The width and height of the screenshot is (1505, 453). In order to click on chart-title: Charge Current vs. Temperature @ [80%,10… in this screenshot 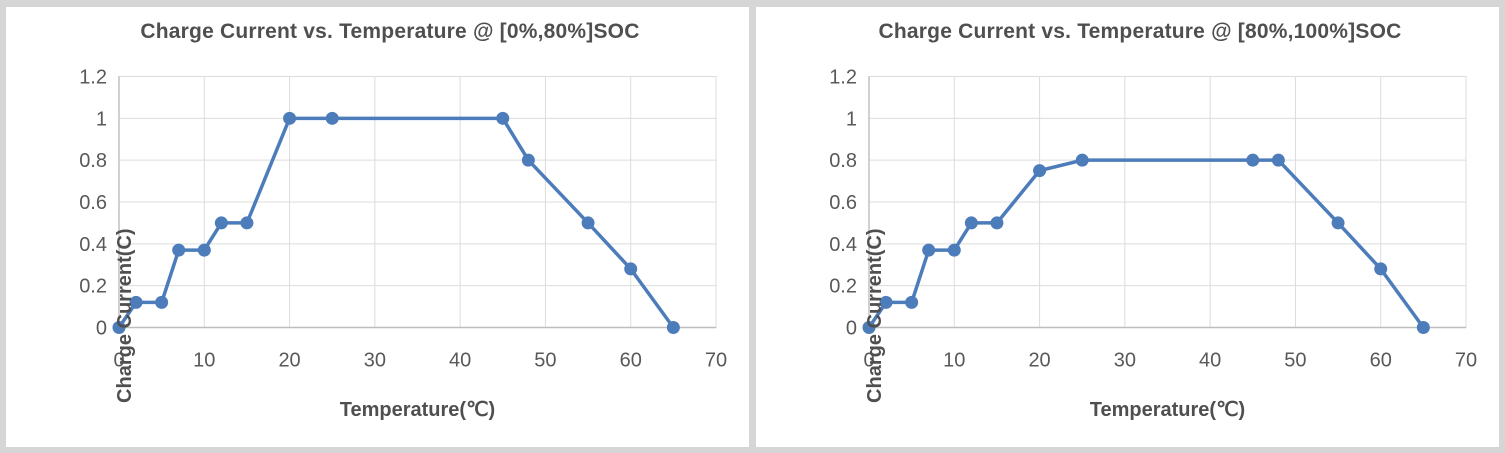, I will do `click(1140, 31)`.